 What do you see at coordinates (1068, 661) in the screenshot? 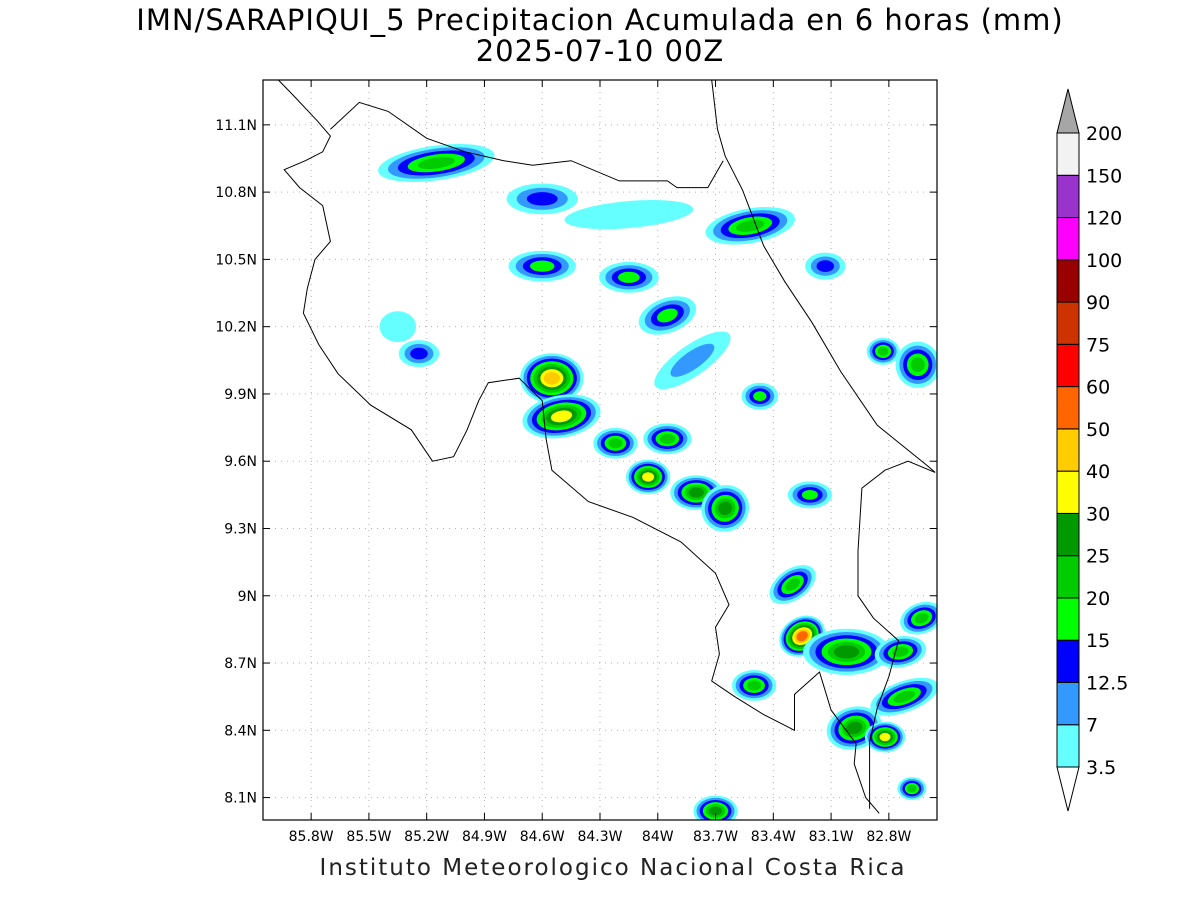
I see `colorbar-box-12.5` at bounding box center [1068, 661].